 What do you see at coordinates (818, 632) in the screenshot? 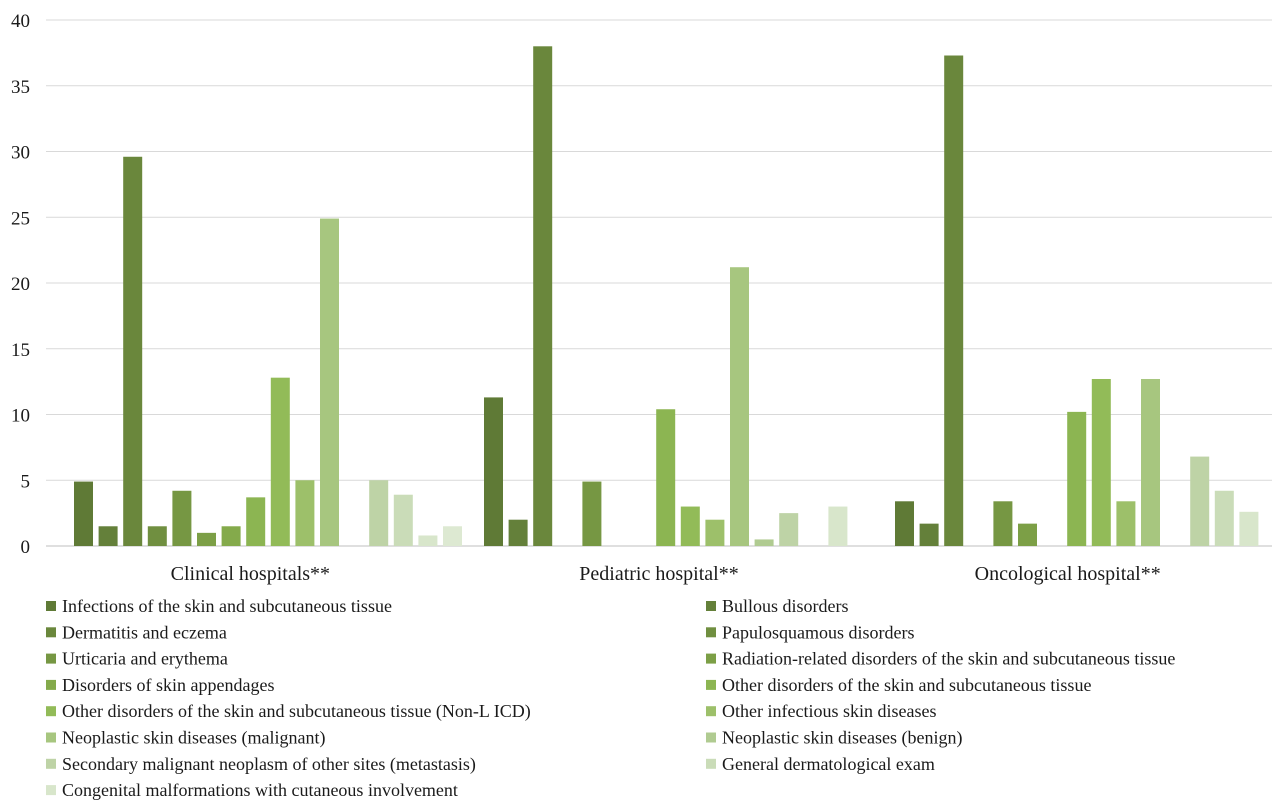
I see `legend-label: Papulosquamous disorders` at bounding box center [818, 632].